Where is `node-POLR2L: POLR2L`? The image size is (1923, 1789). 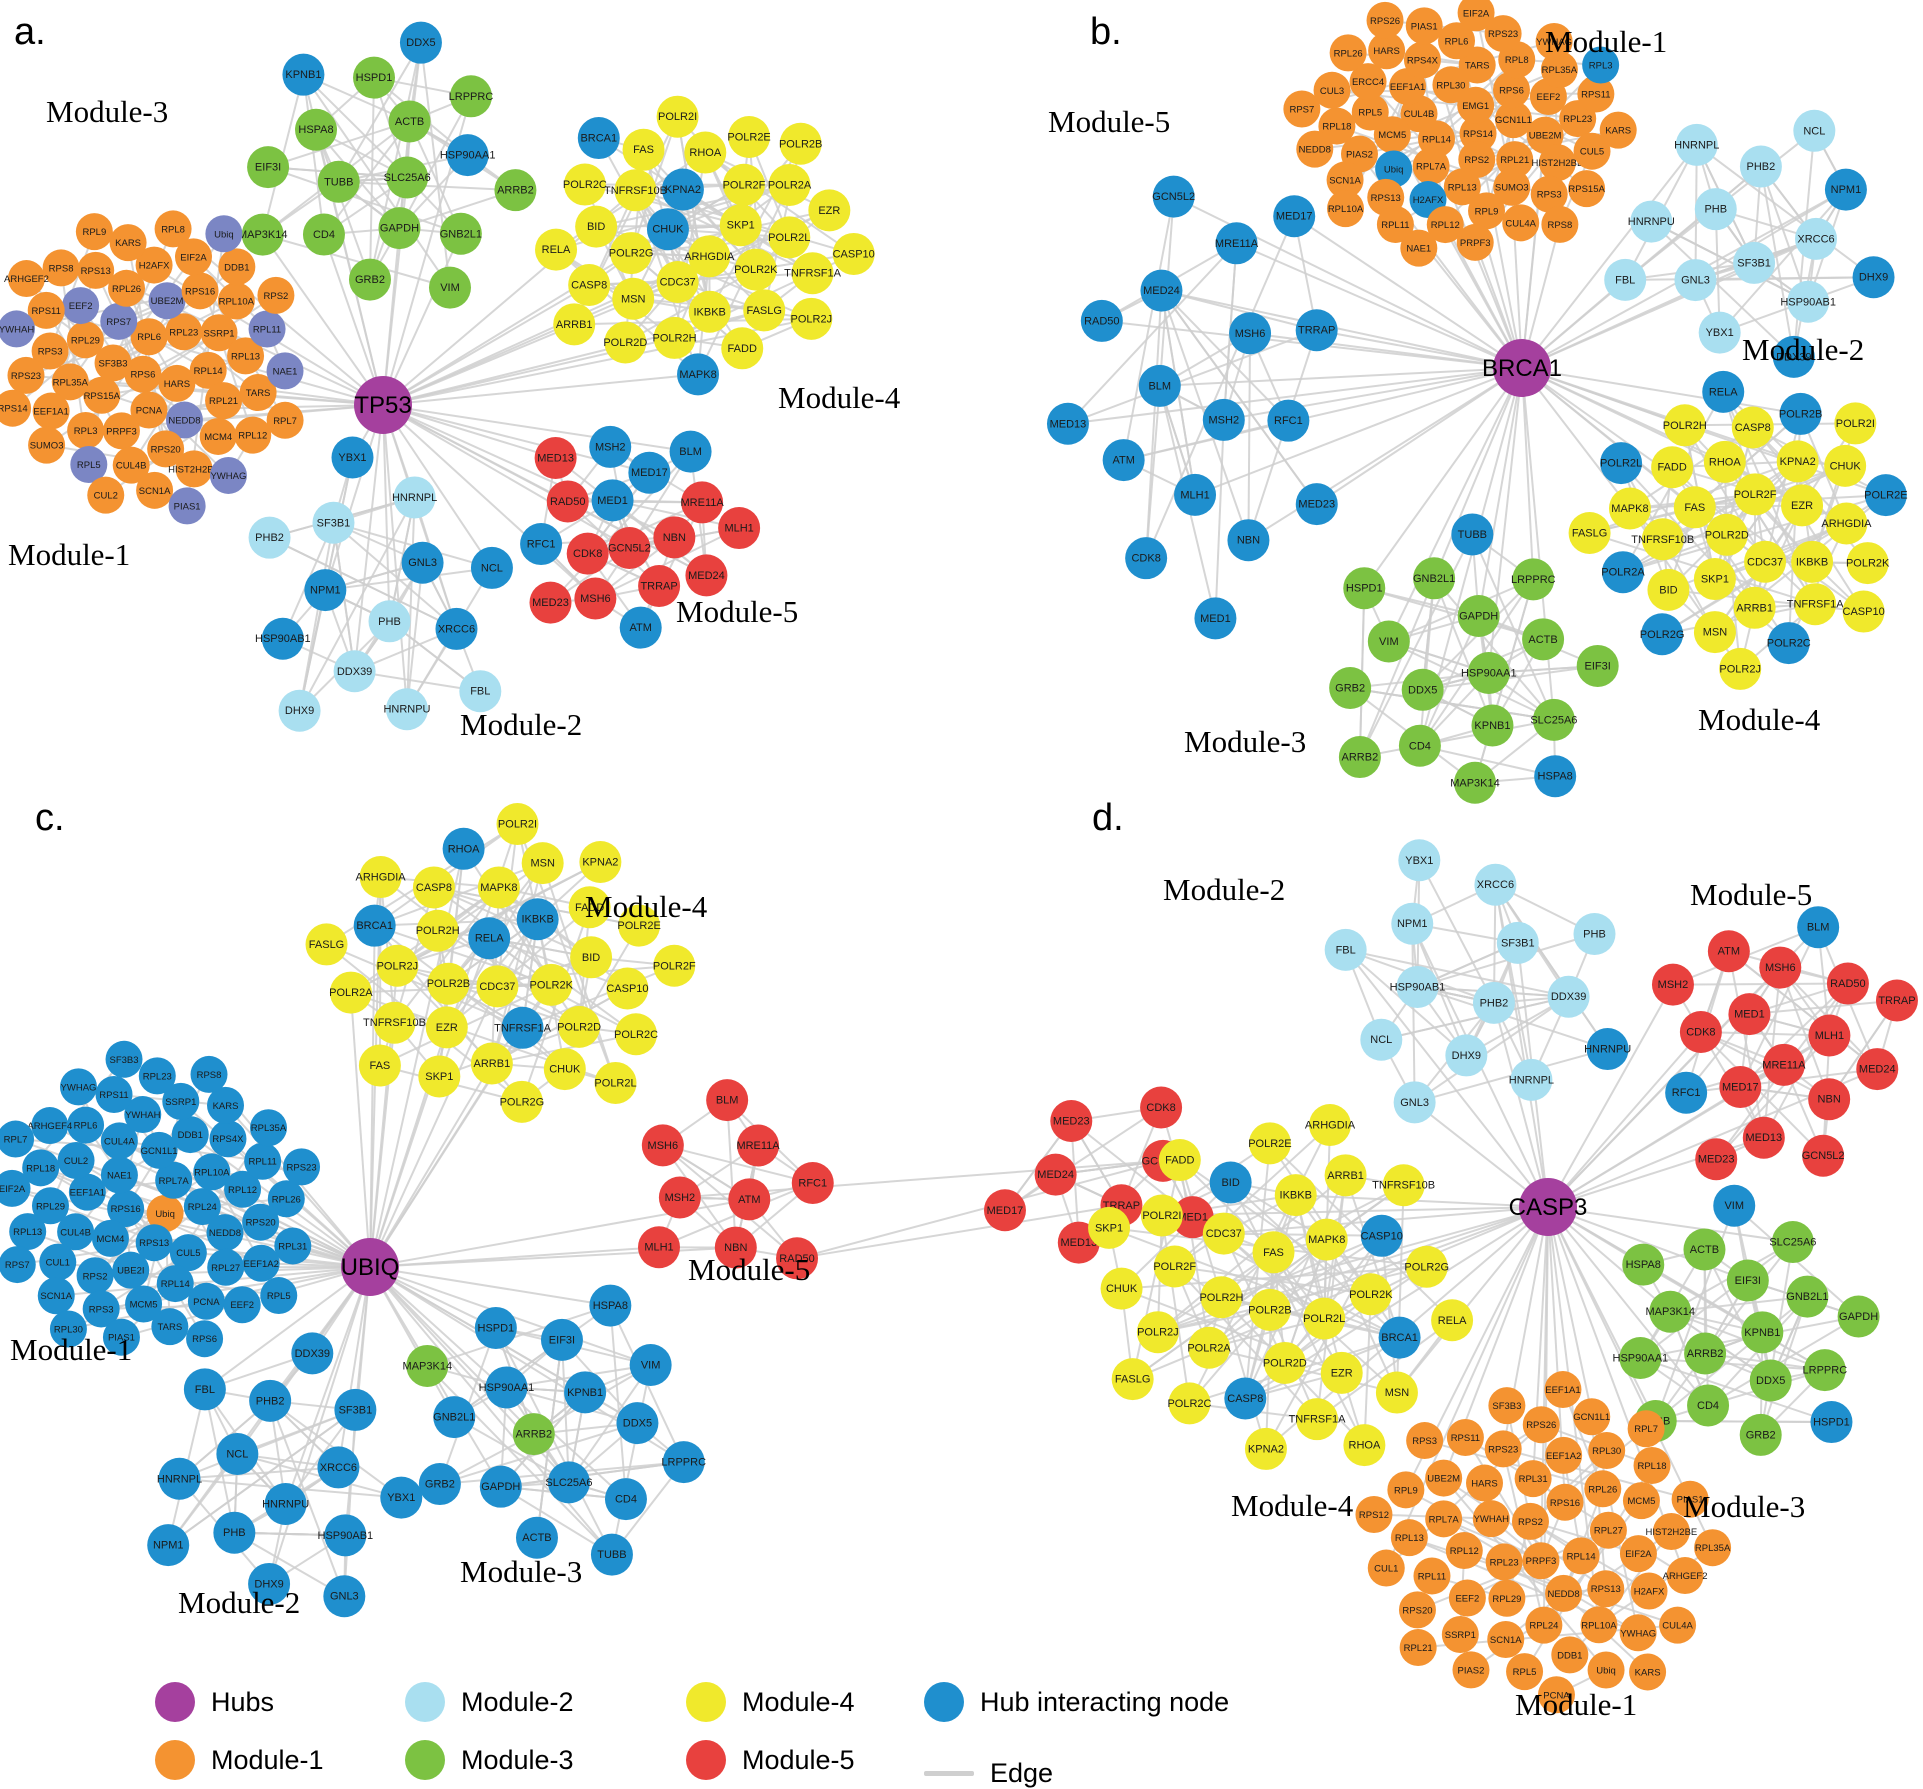
node-POLR2L: POLR2L is located at coordinates (1324, 1319).